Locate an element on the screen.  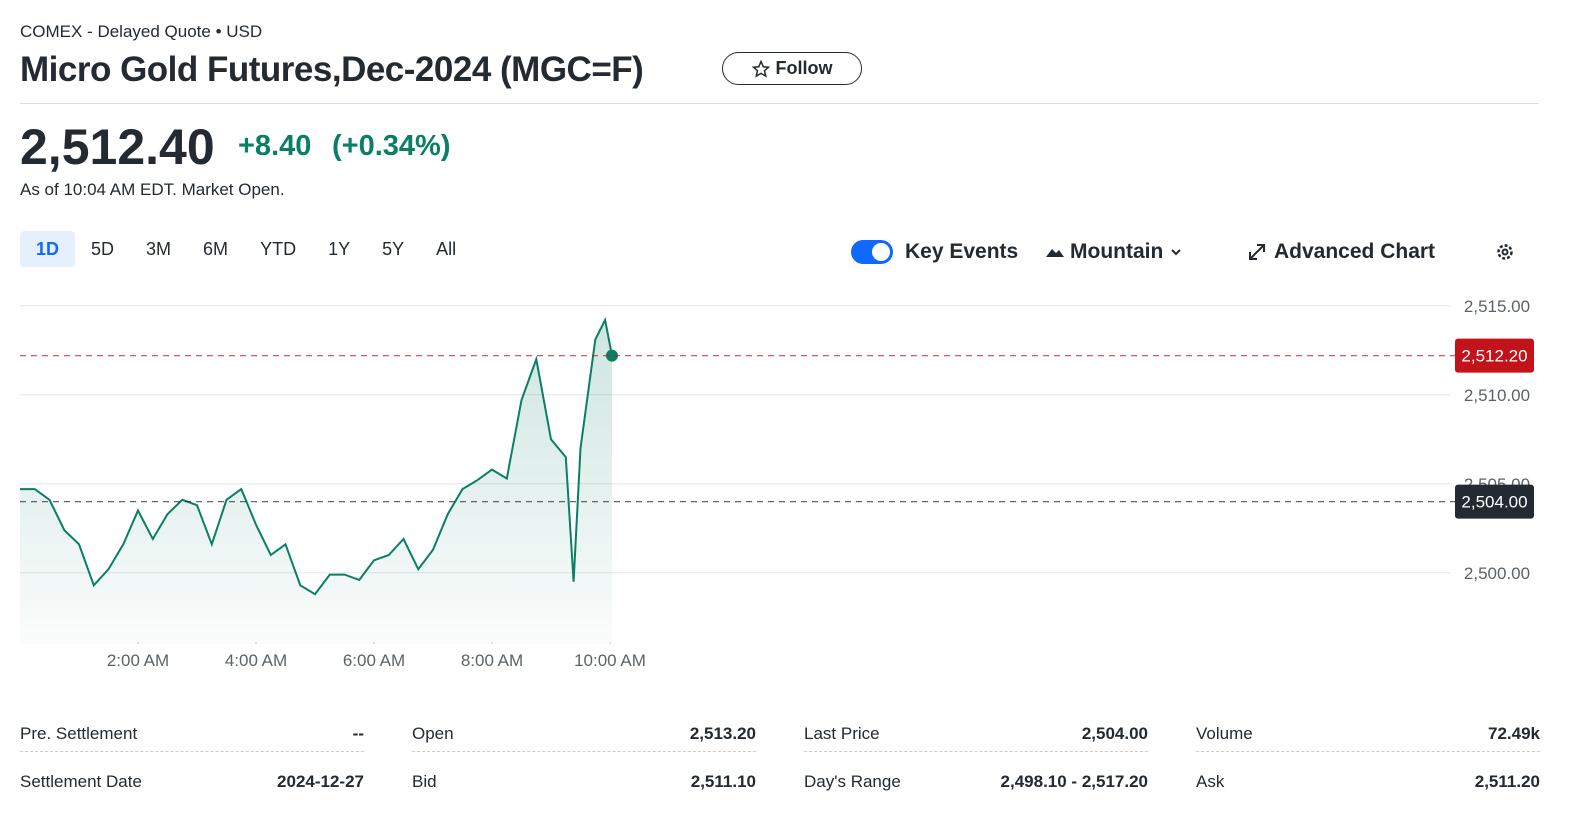
chart-type-label: Mountain is located at coordinates (1117, 251).